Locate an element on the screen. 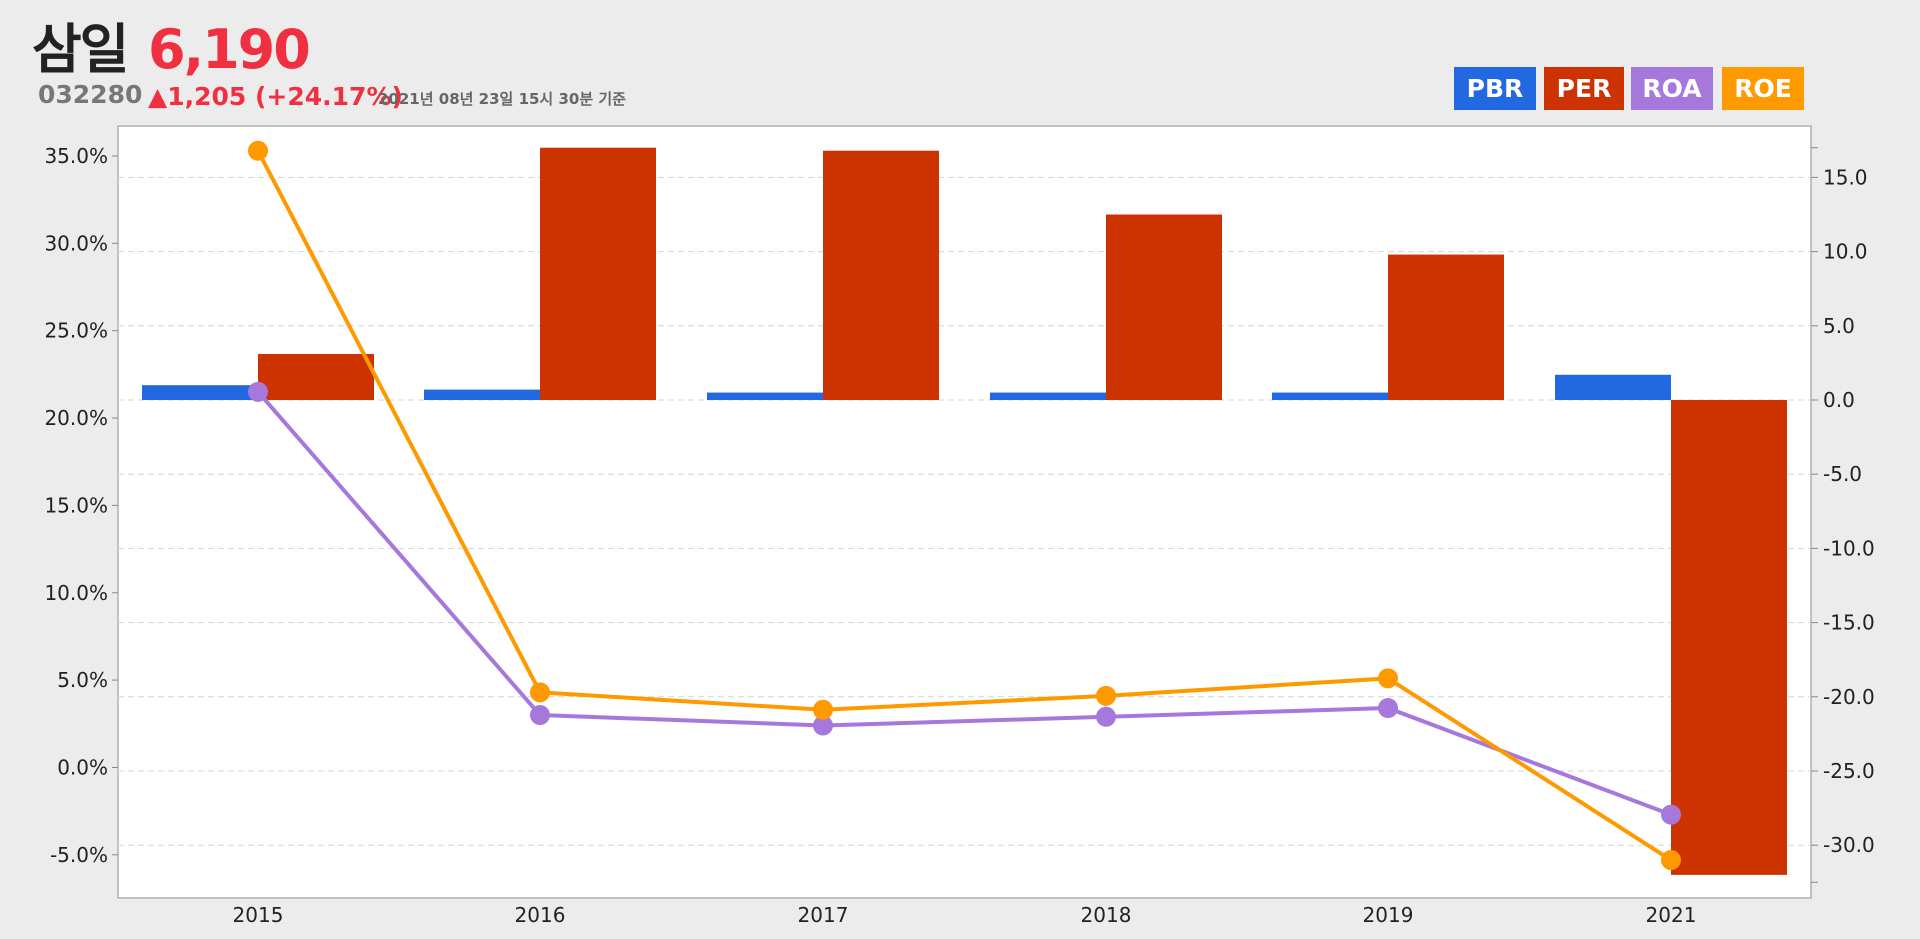 The width and height of the screenshot is (1920, 939). x-axis-tick-label: 2017 is located at coordinates (823, 915).